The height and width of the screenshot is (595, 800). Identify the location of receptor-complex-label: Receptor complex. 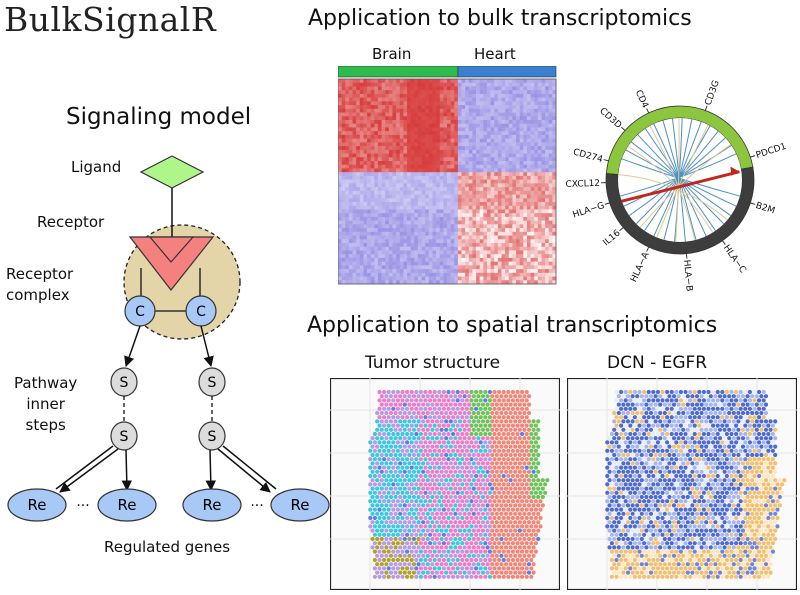
(40, 284).